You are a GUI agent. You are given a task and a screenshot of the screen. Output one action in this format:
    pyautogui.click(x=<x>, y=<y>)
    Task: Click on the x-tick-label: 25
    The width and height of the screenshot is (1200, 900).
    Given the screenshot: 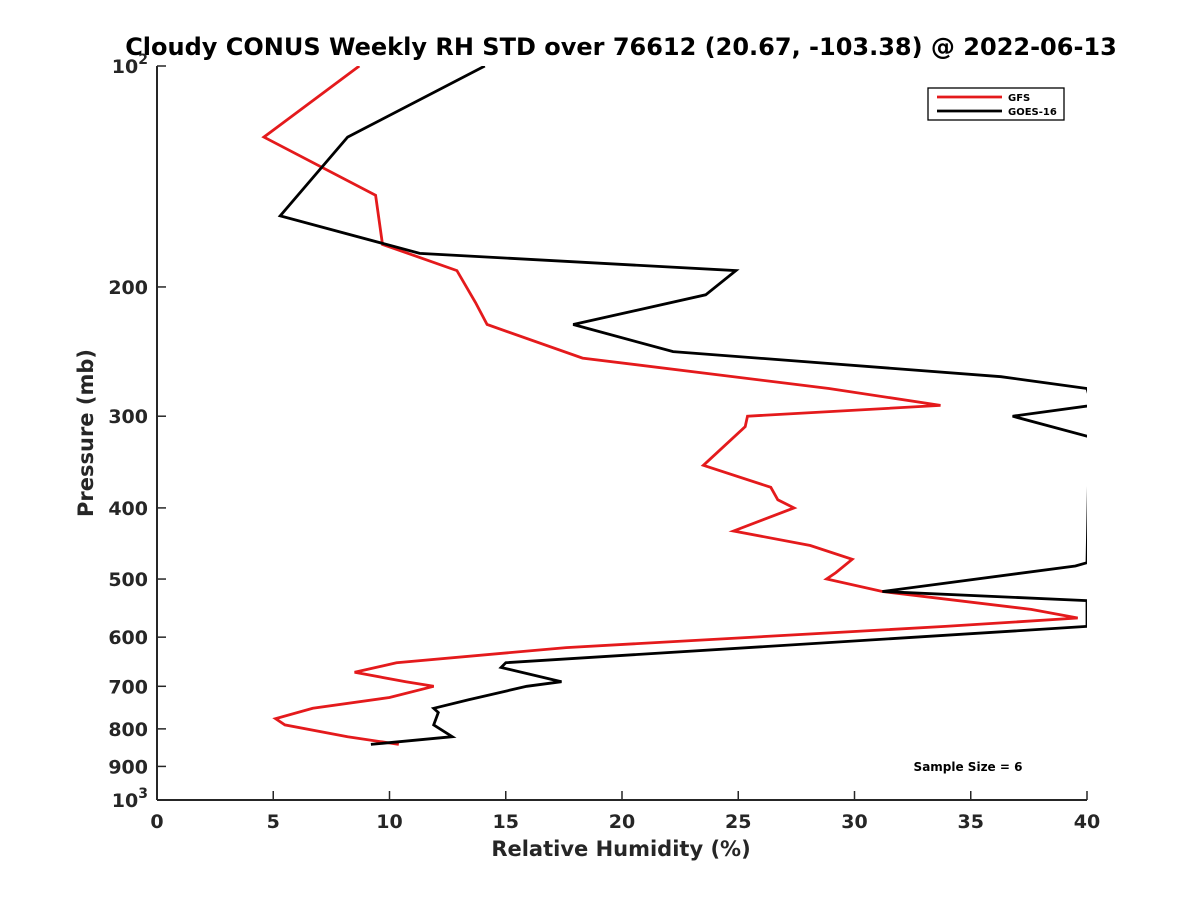 What is the action you would take?
    pyautogui.click(x=738, y=822)
    